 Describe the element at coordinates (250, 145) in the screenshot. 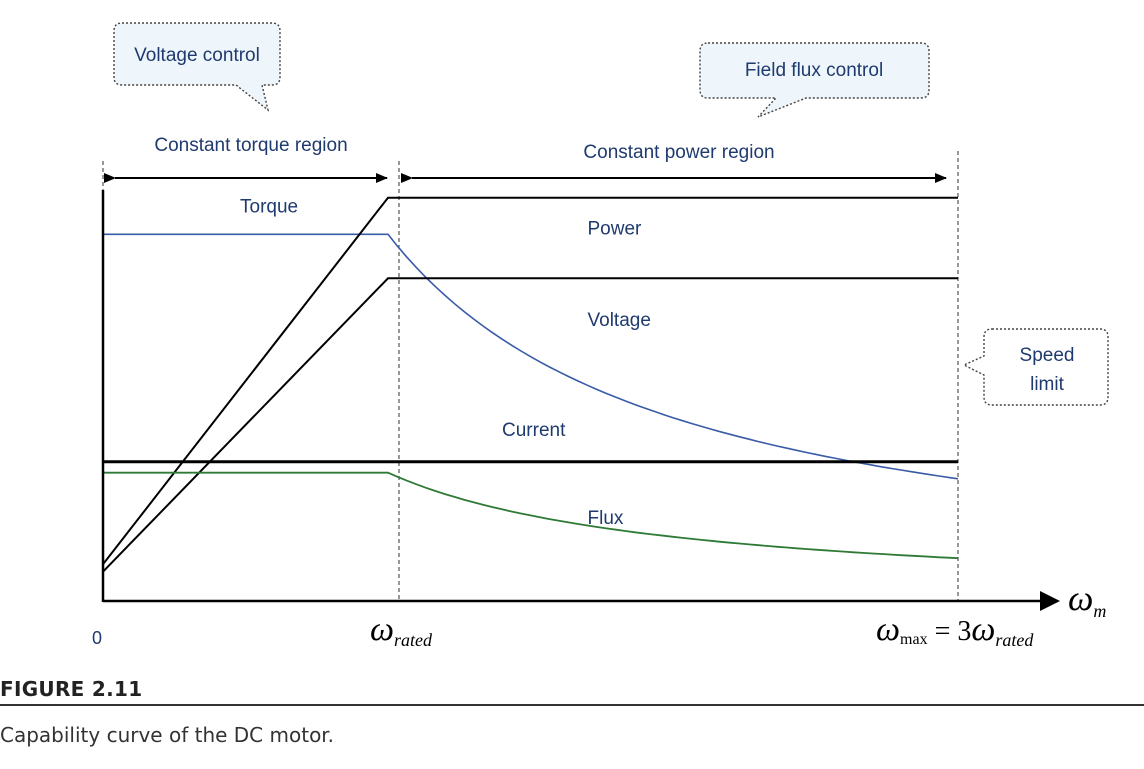

I see `constant-torque-region-label: Constant torque region` at that location.